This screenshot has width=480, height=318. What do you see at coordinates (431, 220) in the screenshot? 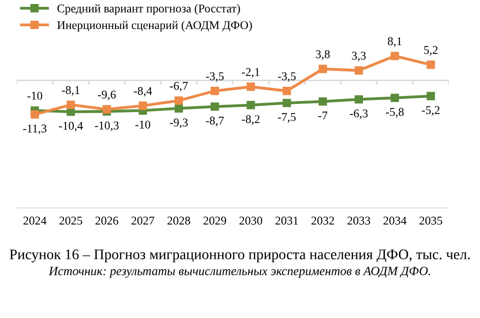
I see `x-tick-label: 2035` at bounding box center [431, 220].